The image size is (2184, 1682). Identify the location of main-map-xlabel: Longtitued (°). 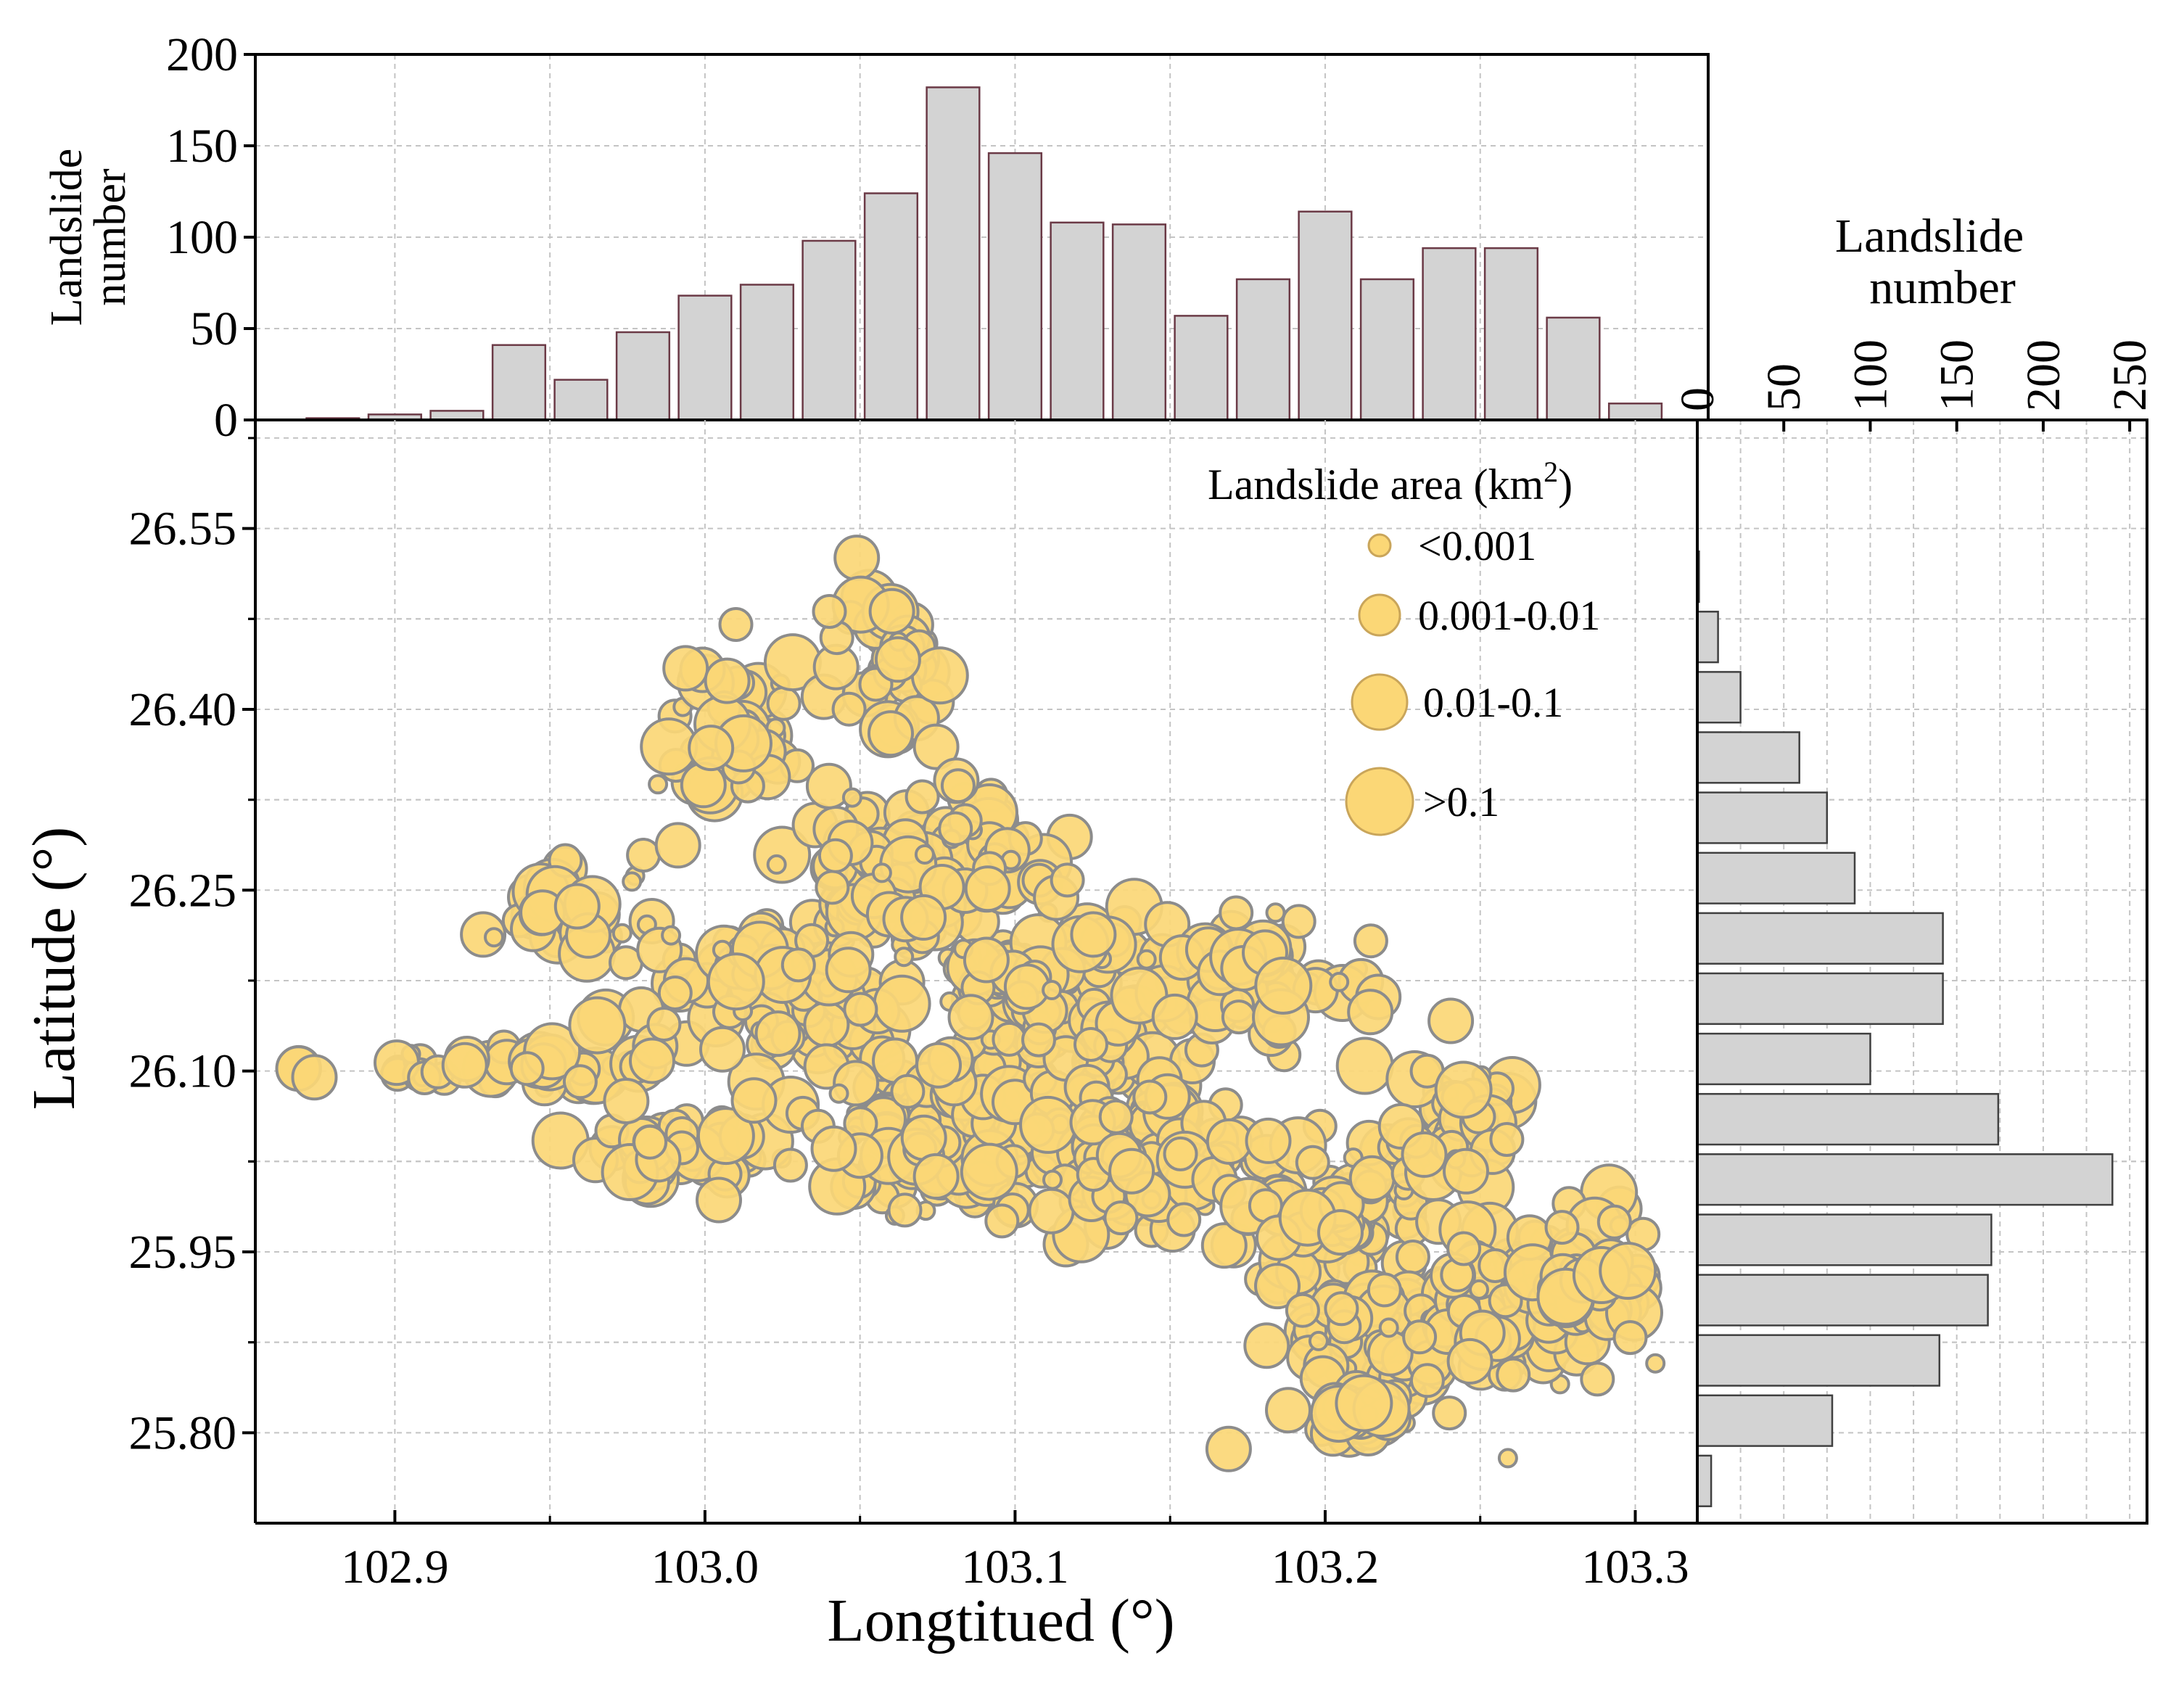
(1000, 1621).